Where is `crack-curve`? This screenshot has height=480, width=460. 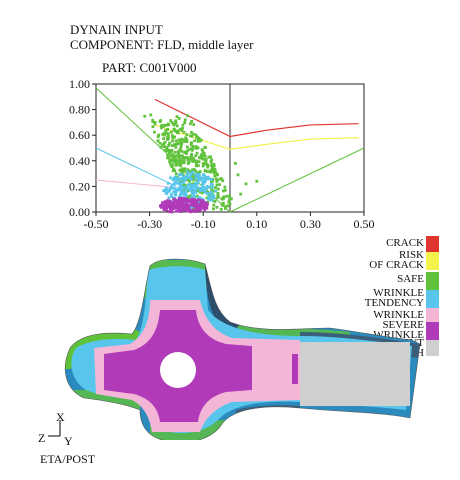
crack-curve is located at coordinates (256, 118).